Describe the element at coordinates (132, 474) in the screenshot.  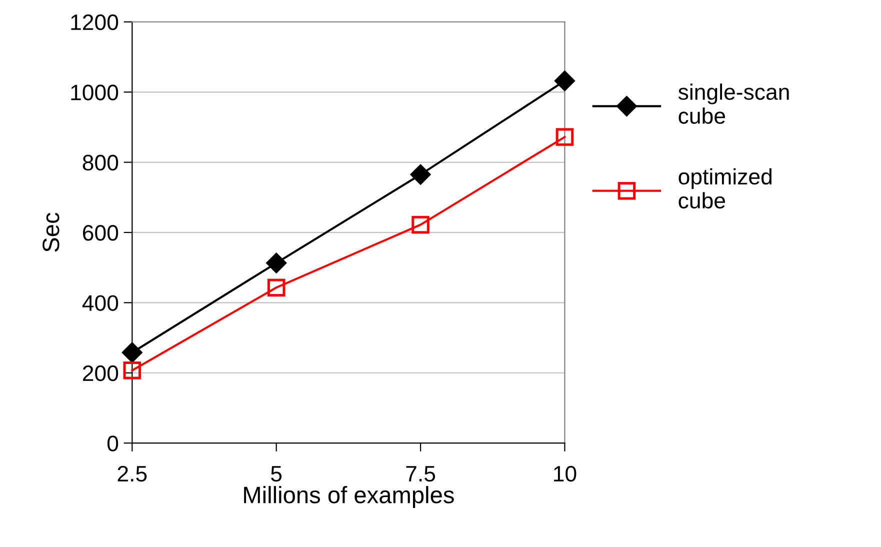
I see `x-tick-label: 2.5` at that location.